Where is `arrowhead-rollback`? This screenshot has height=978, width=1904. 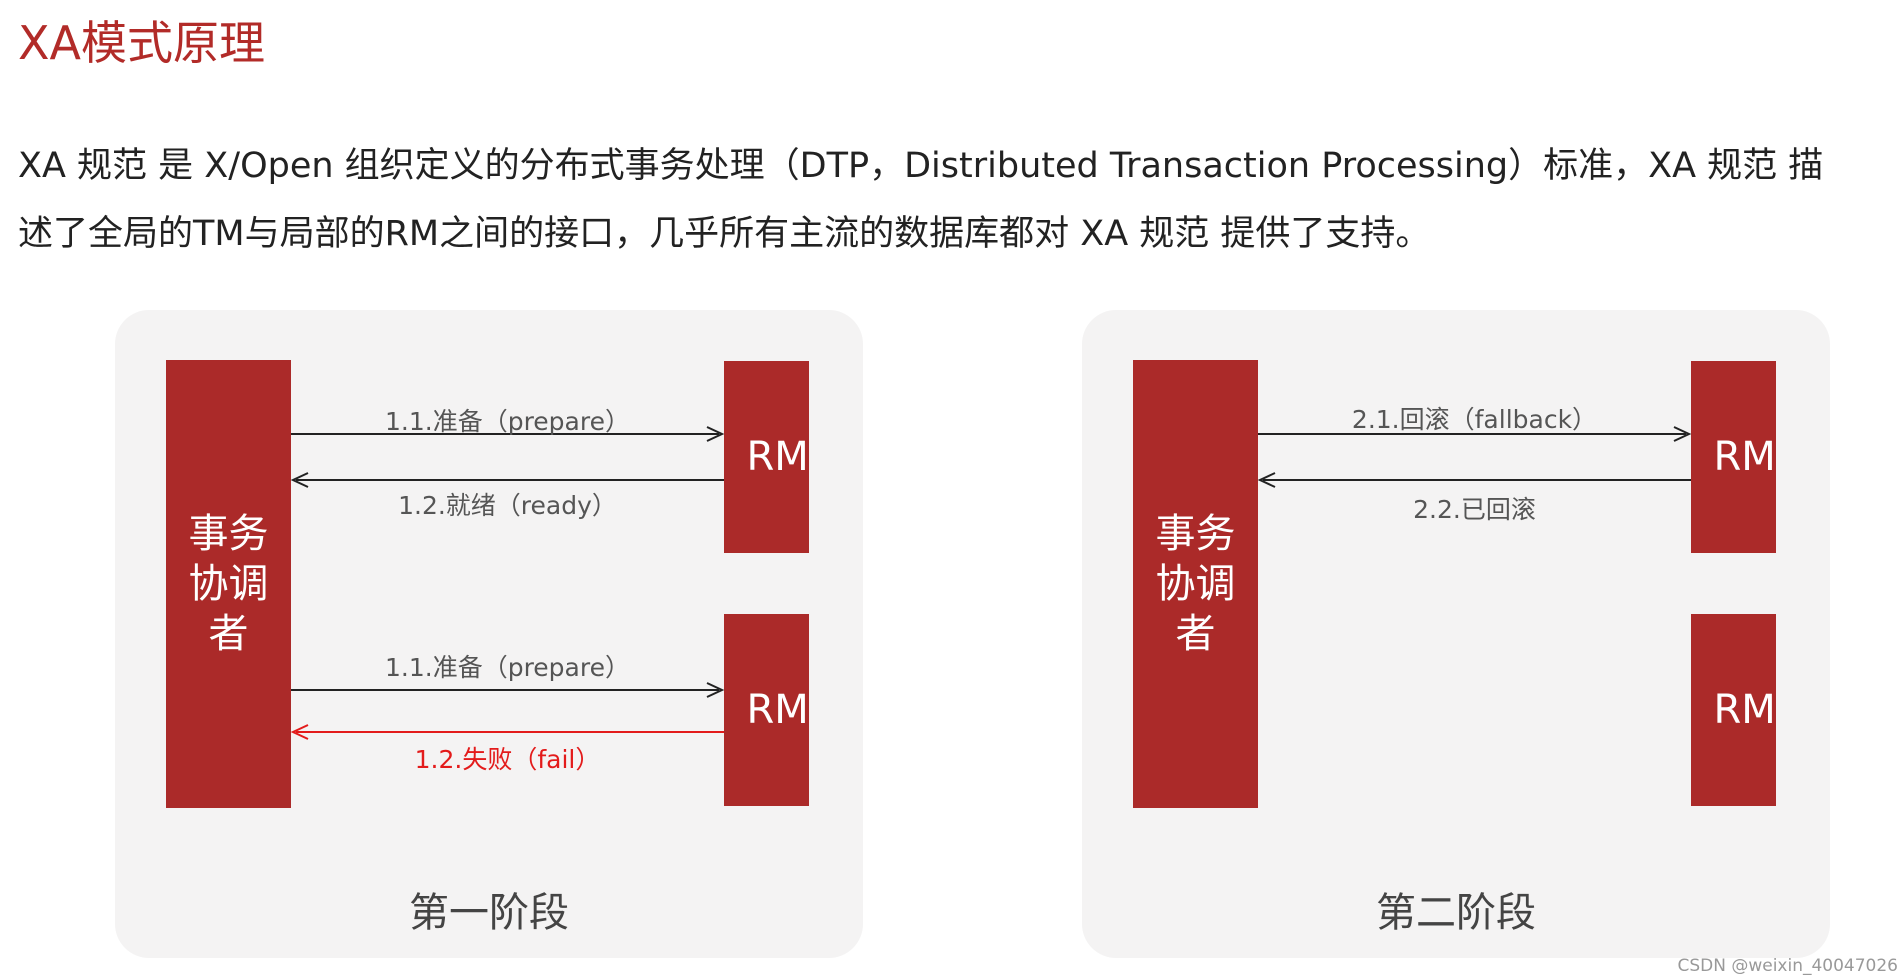 arrowhead-rollback is located at coordinates (1682, 434).